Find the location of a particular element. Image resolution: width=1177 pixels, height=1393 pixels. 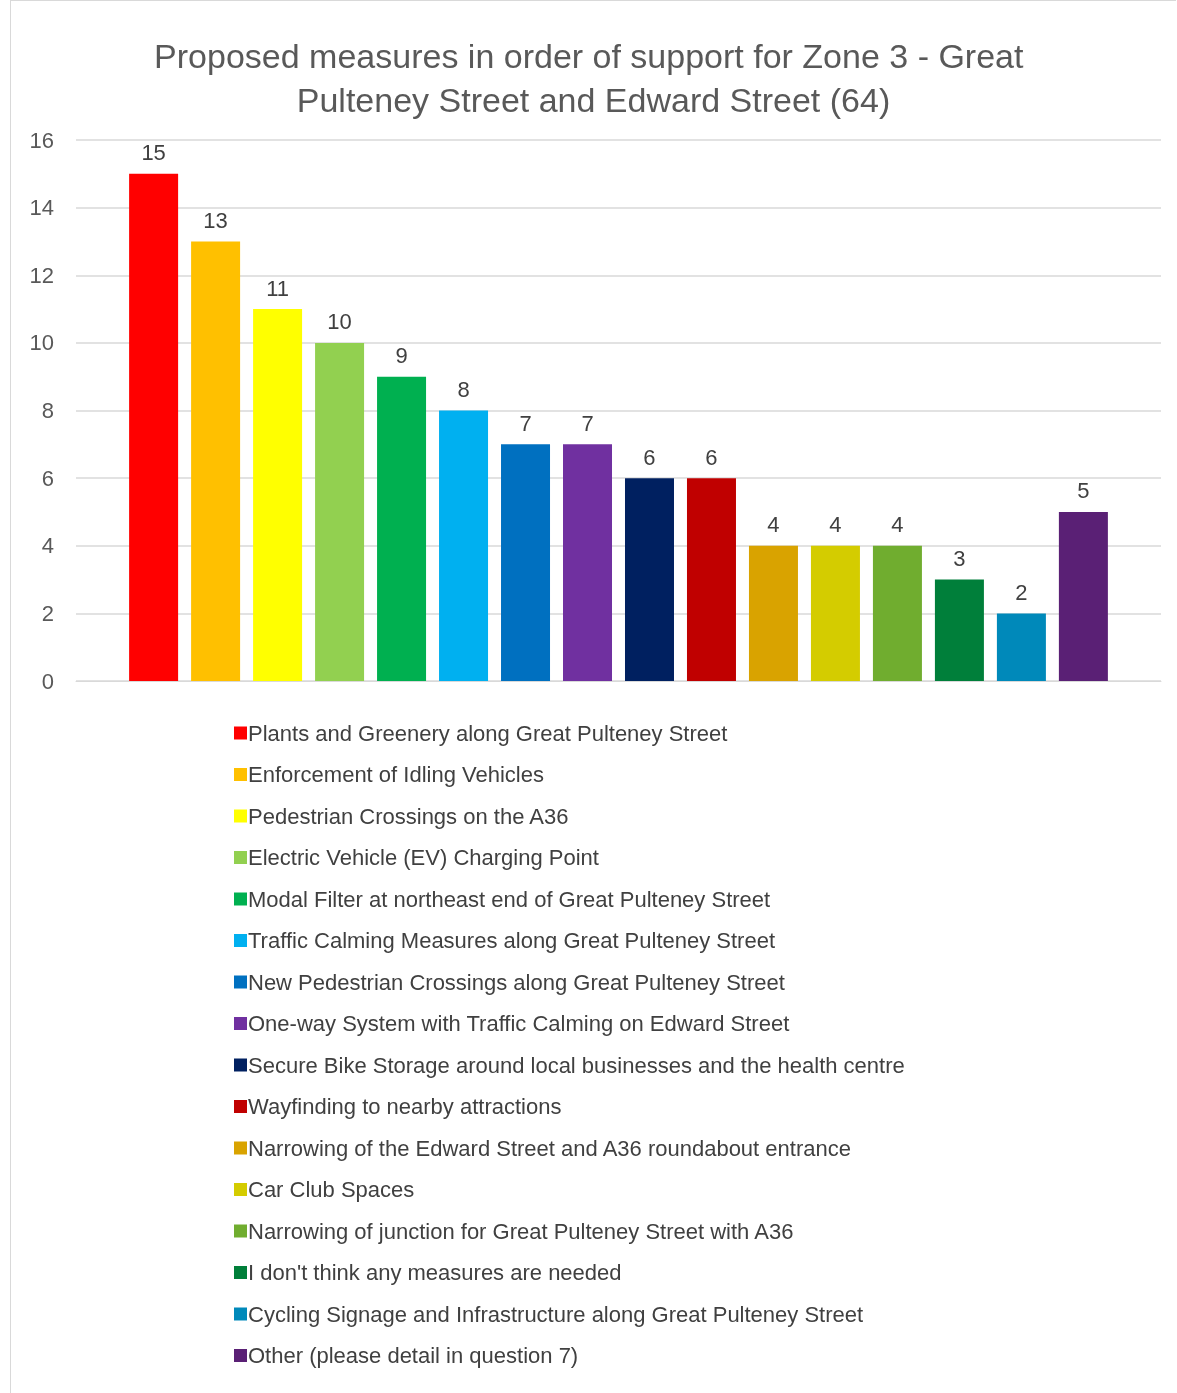

data-label: 3 is located at coordinates (959, 559).